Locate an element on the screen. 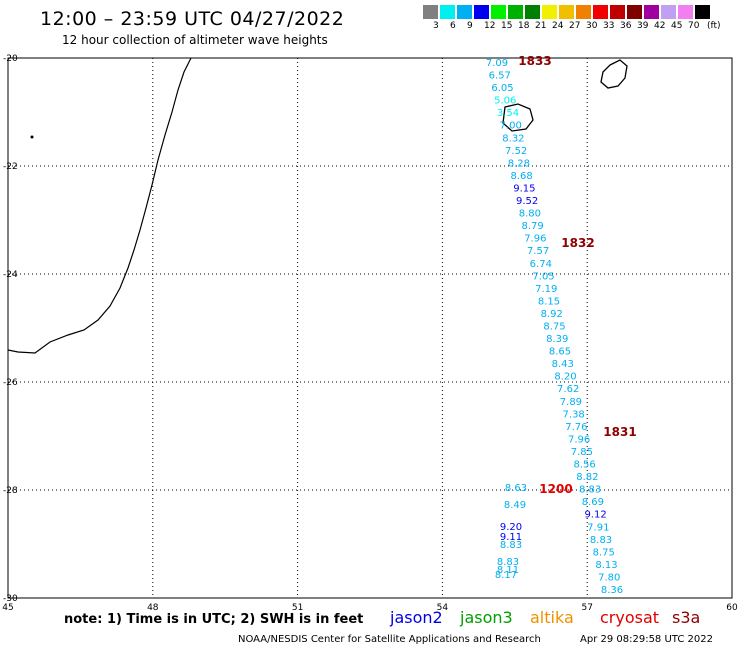 The image size is (740, 650). x-tick-label: 51 is located at coordinates (297, 608).